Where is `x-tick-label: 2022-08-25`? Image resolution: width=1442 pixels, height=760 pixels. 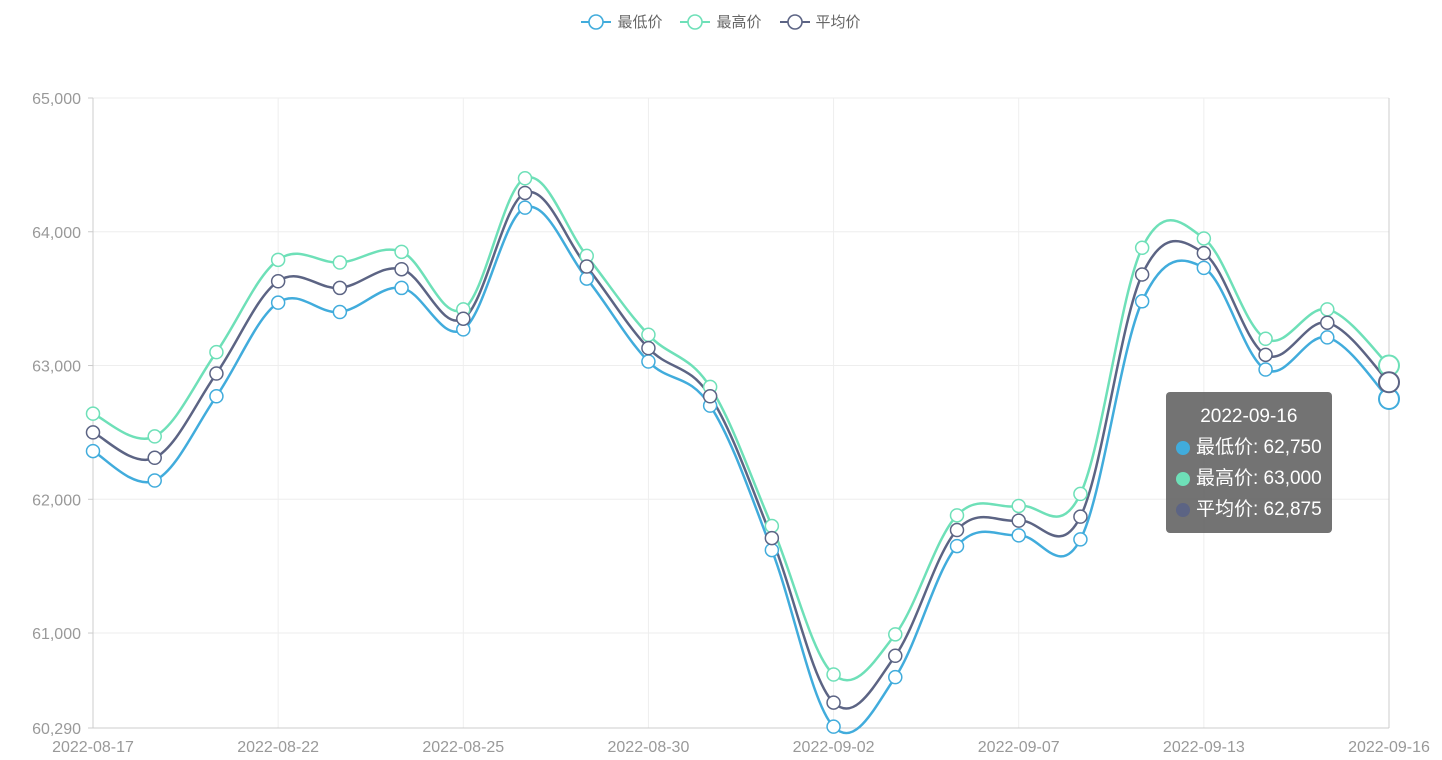
x-tick-label: 2022-08-25 is located at coordinates (463, 747).